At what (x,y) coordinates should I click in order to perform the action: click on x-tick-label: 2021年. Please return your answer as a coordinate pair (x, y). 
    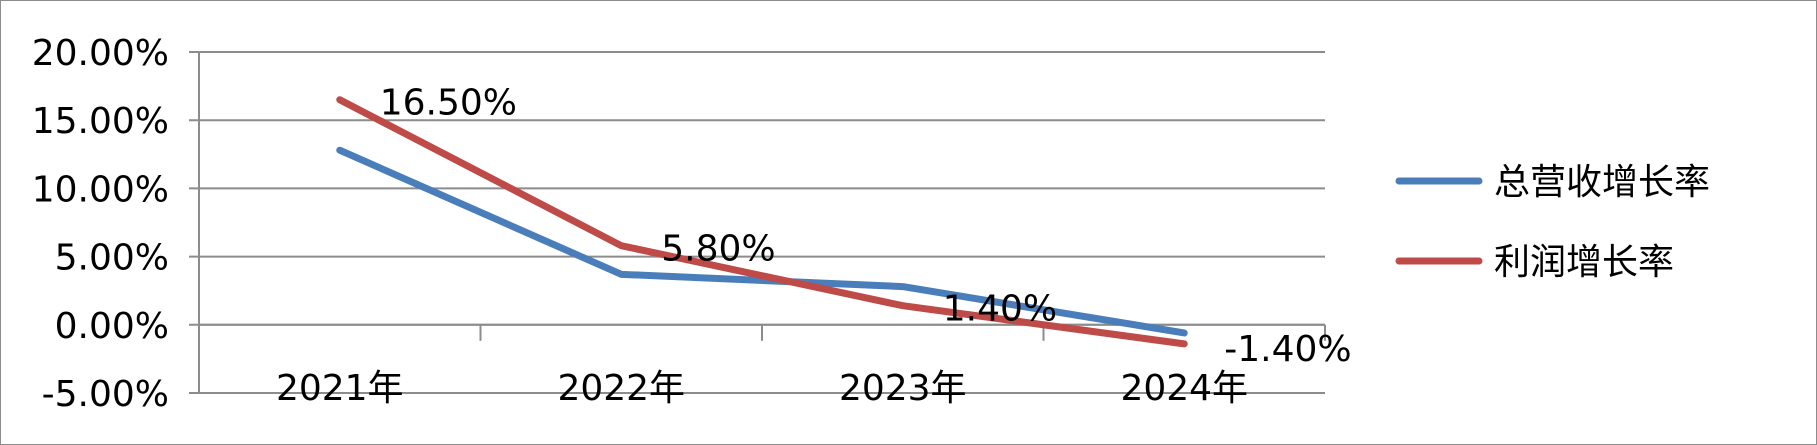
    Looking at the image, I should click on (340, 388).